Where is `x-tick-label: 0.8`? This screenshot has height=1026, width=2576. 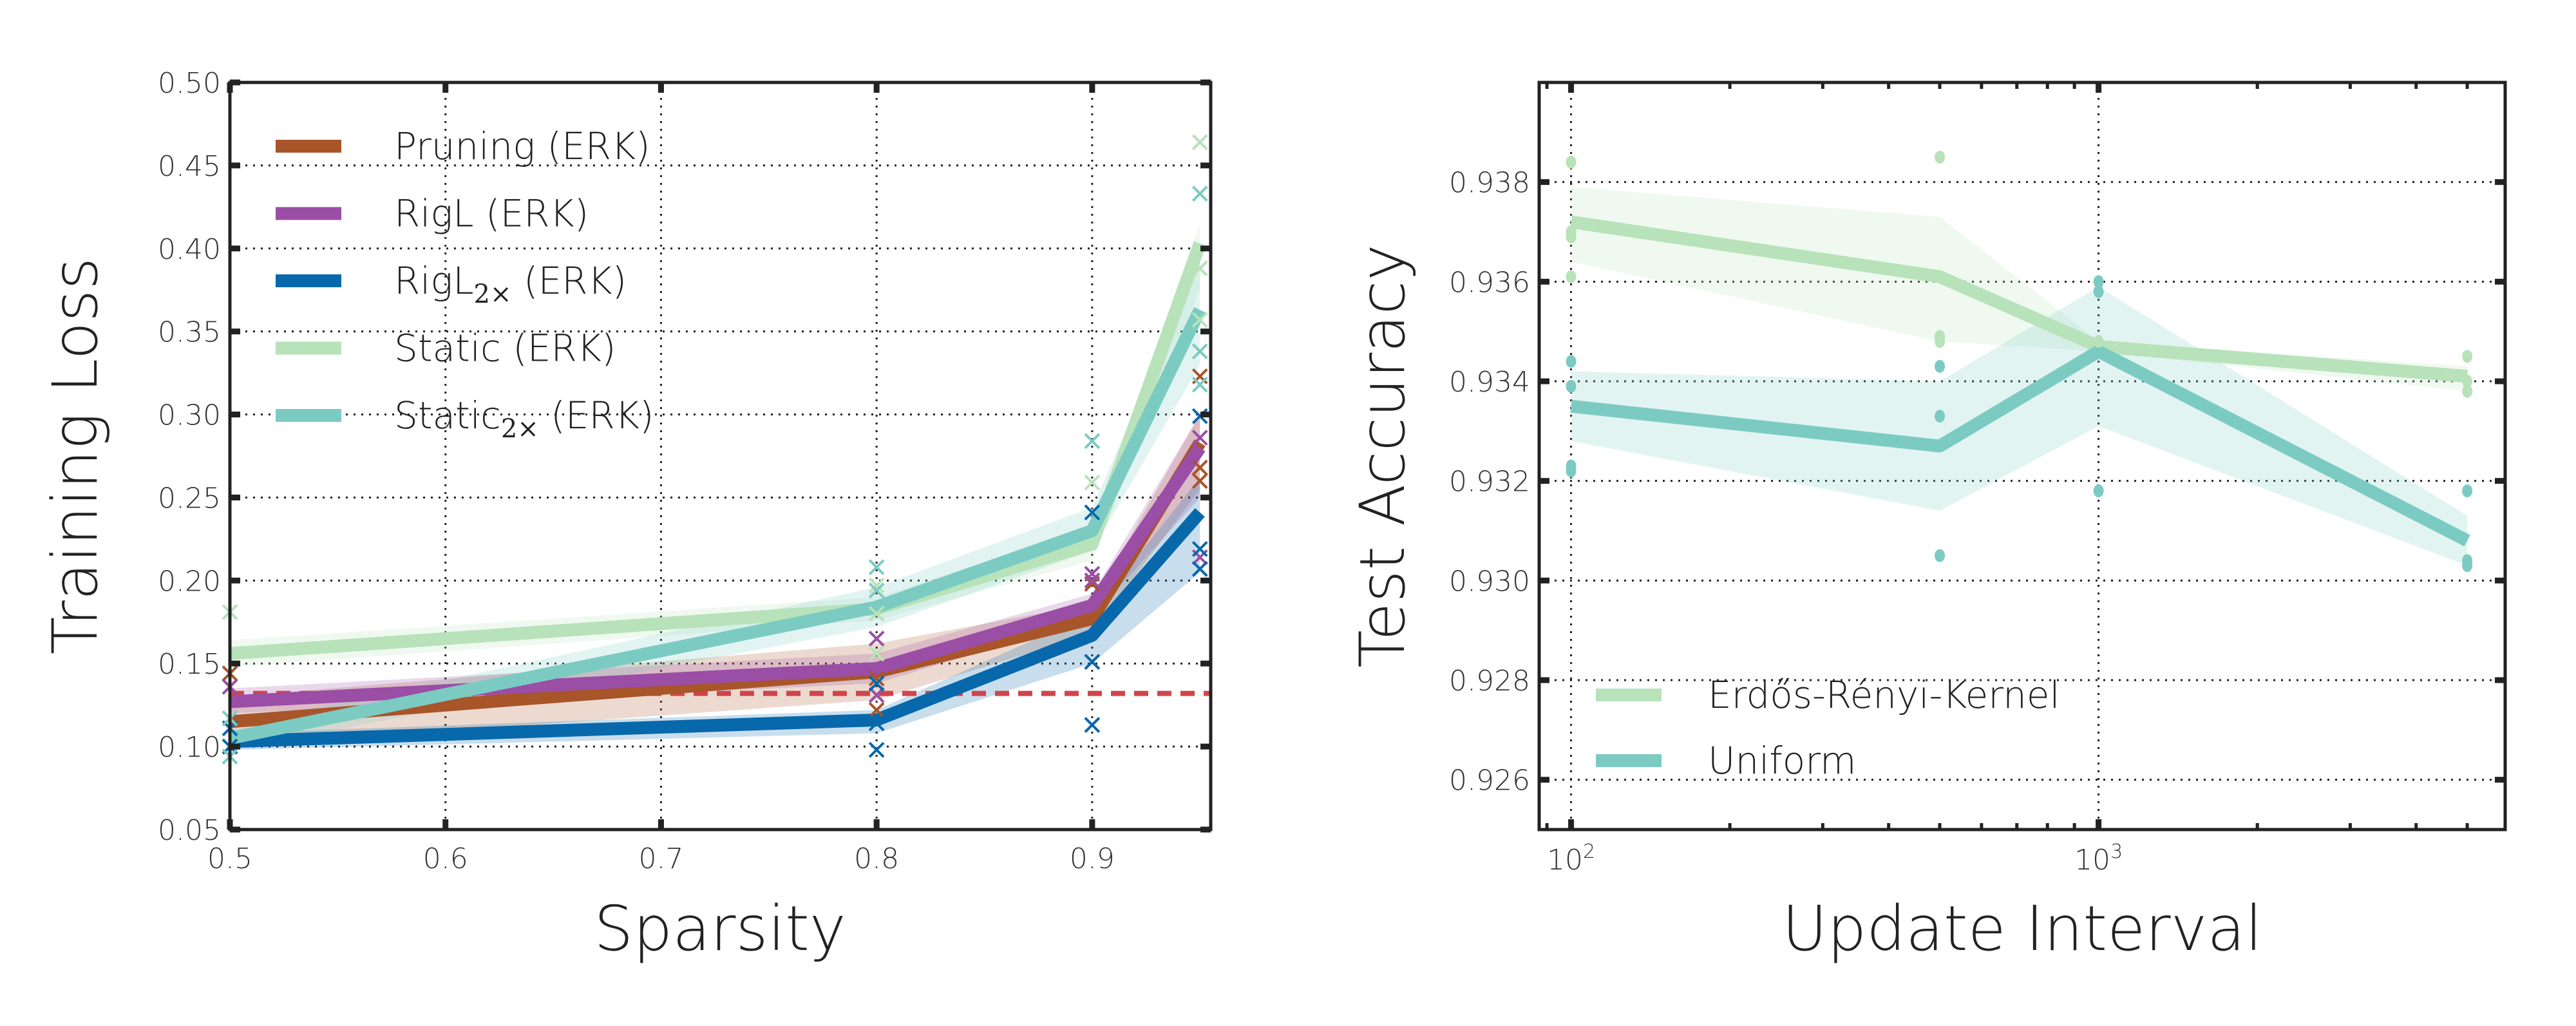
x-tick-label: 0.8 is located at coordinates (877, 858).